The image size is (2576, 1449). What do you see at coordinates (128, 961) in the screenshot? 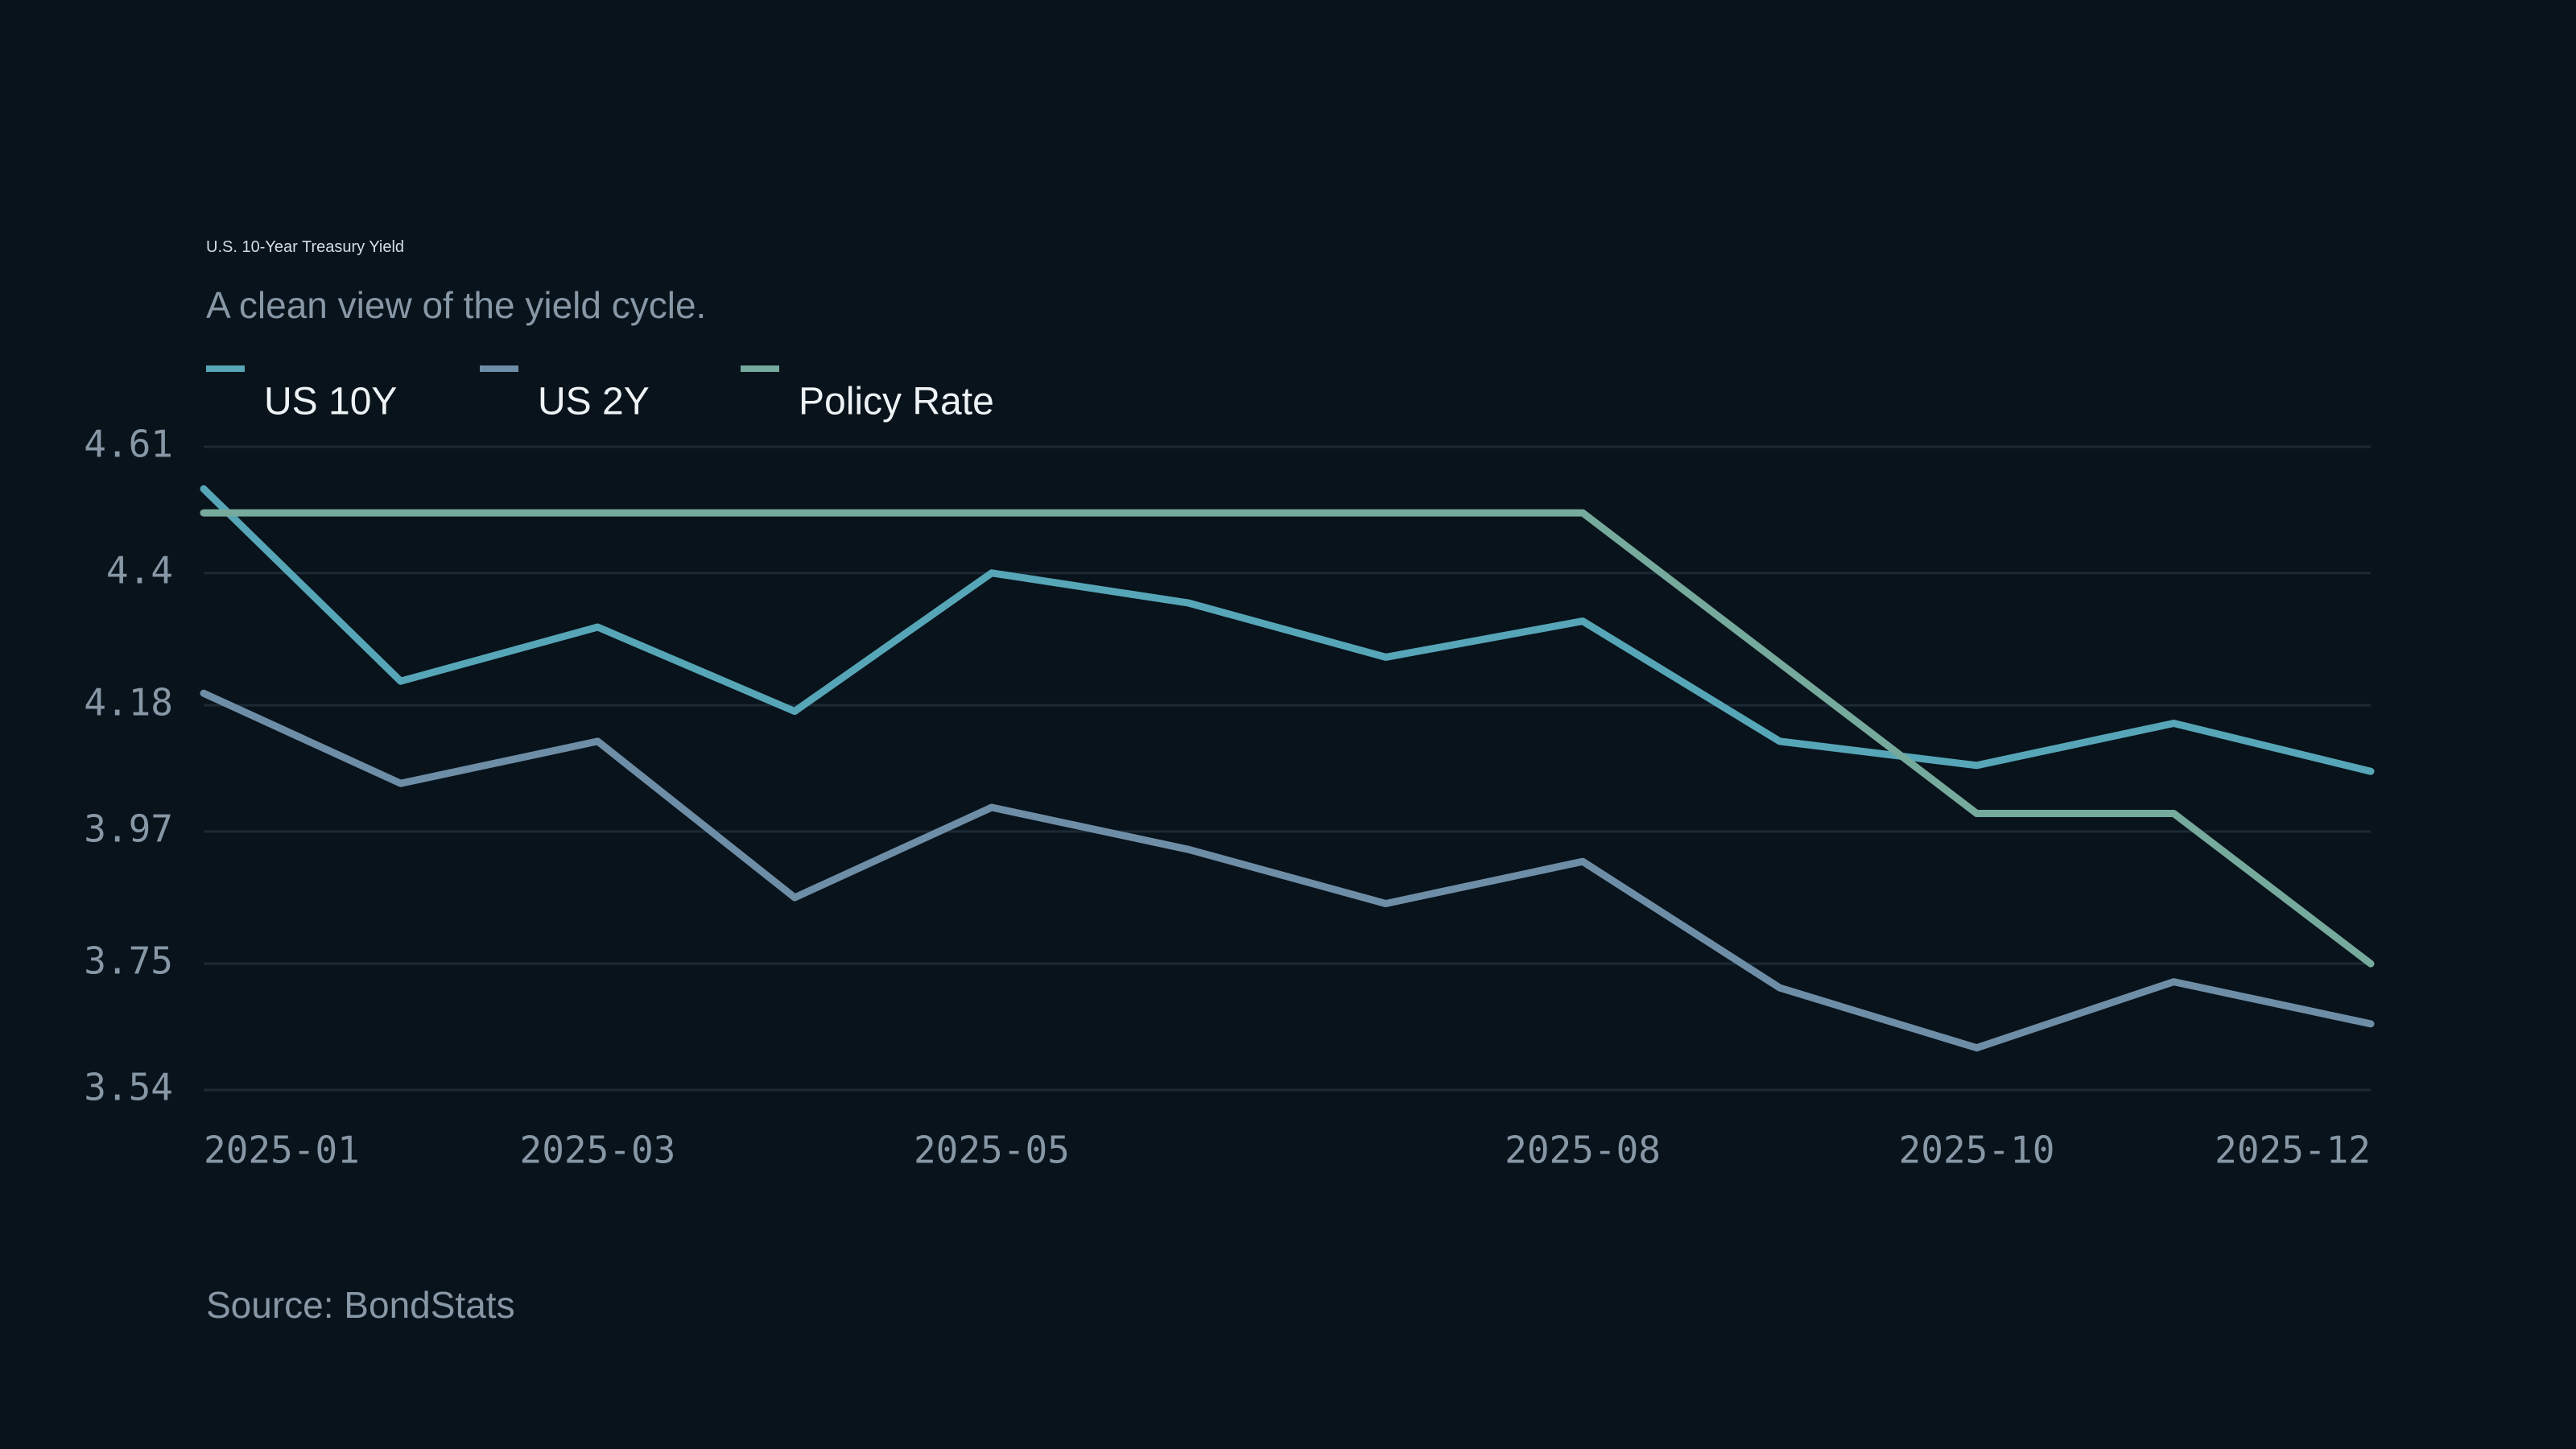
I see `y-tick-label: 3.75` at bounding box center [128, 961].